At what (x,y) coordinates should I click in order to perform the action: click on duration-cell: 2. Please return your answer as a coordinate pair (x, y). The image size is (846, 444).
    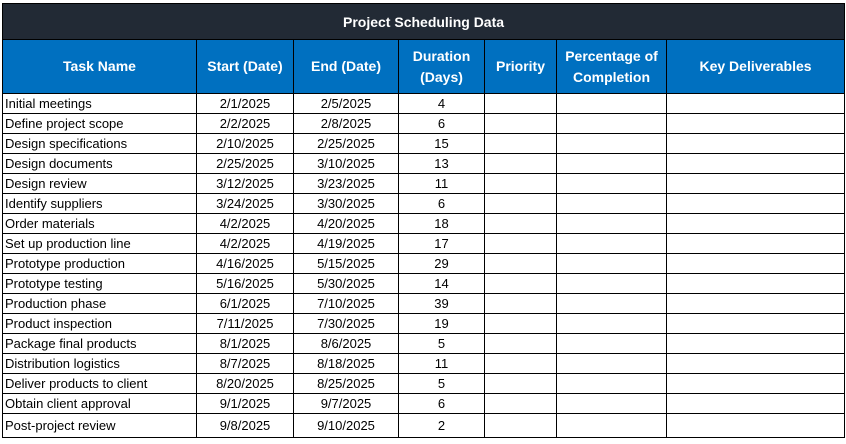
    Looking at the image, I should click on (441, 425).